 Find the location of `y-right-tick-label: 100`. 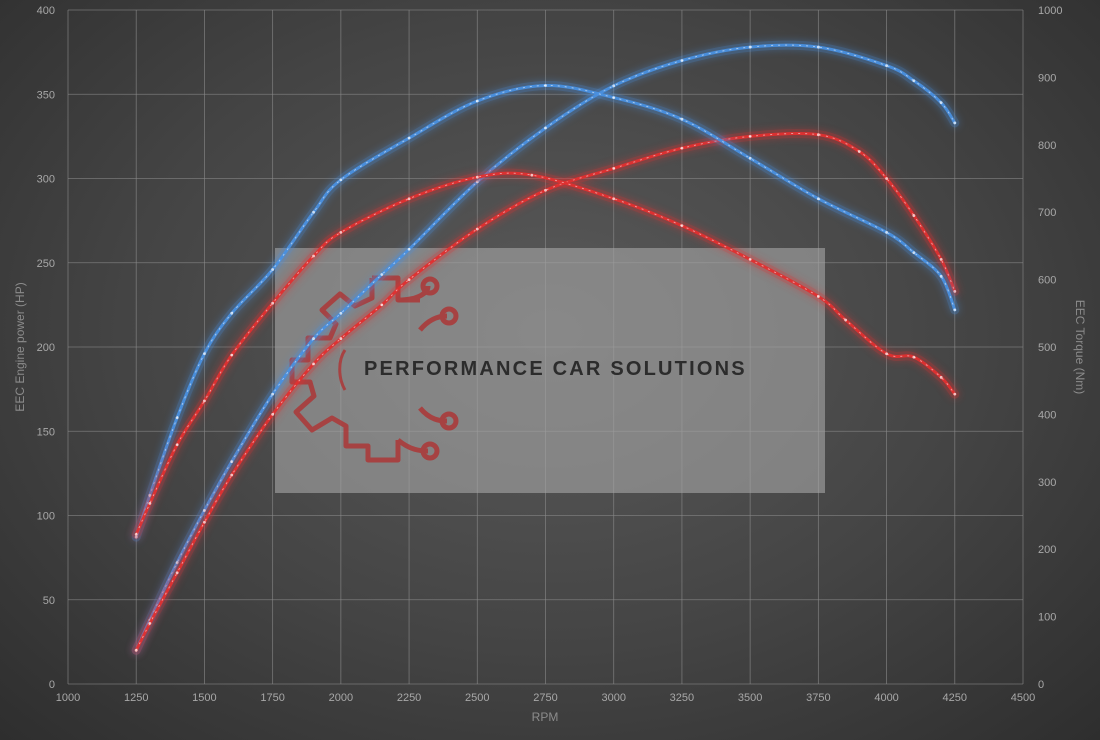

y-right-tick-label: 100 is located at coordinates (1047, 618).